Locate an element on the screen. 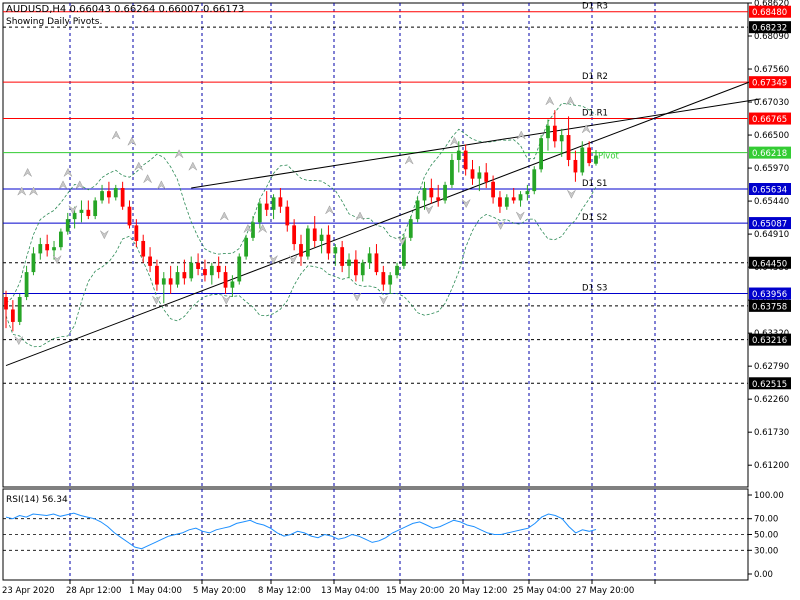  rsi-tick-label: 50.00 is located at coordinates (766, 536).